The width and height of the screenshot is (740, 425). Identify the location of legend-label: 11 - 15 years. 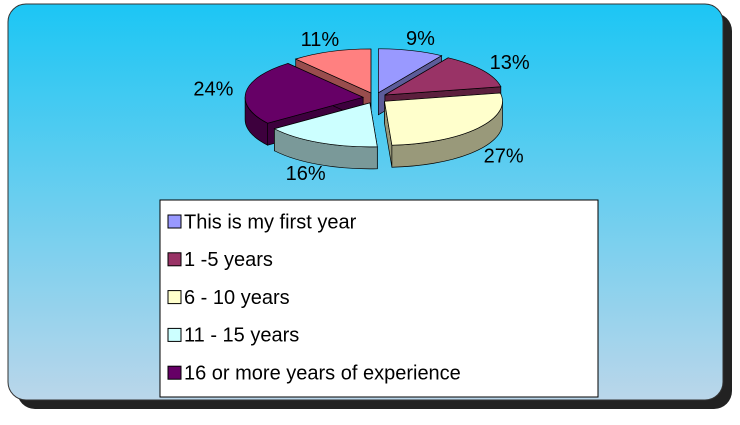
(241, 336).